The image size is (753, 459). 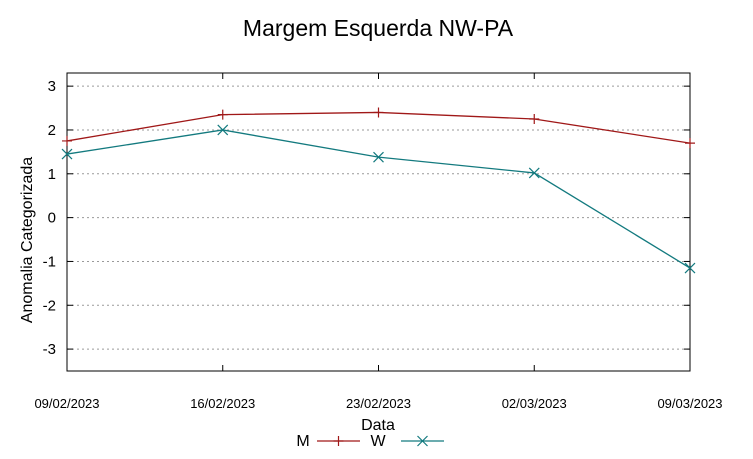 What do you see at coordinates (52, 218) in the screenshot?
I see `y-tick-label: 0` at bounding box center [52, 218].